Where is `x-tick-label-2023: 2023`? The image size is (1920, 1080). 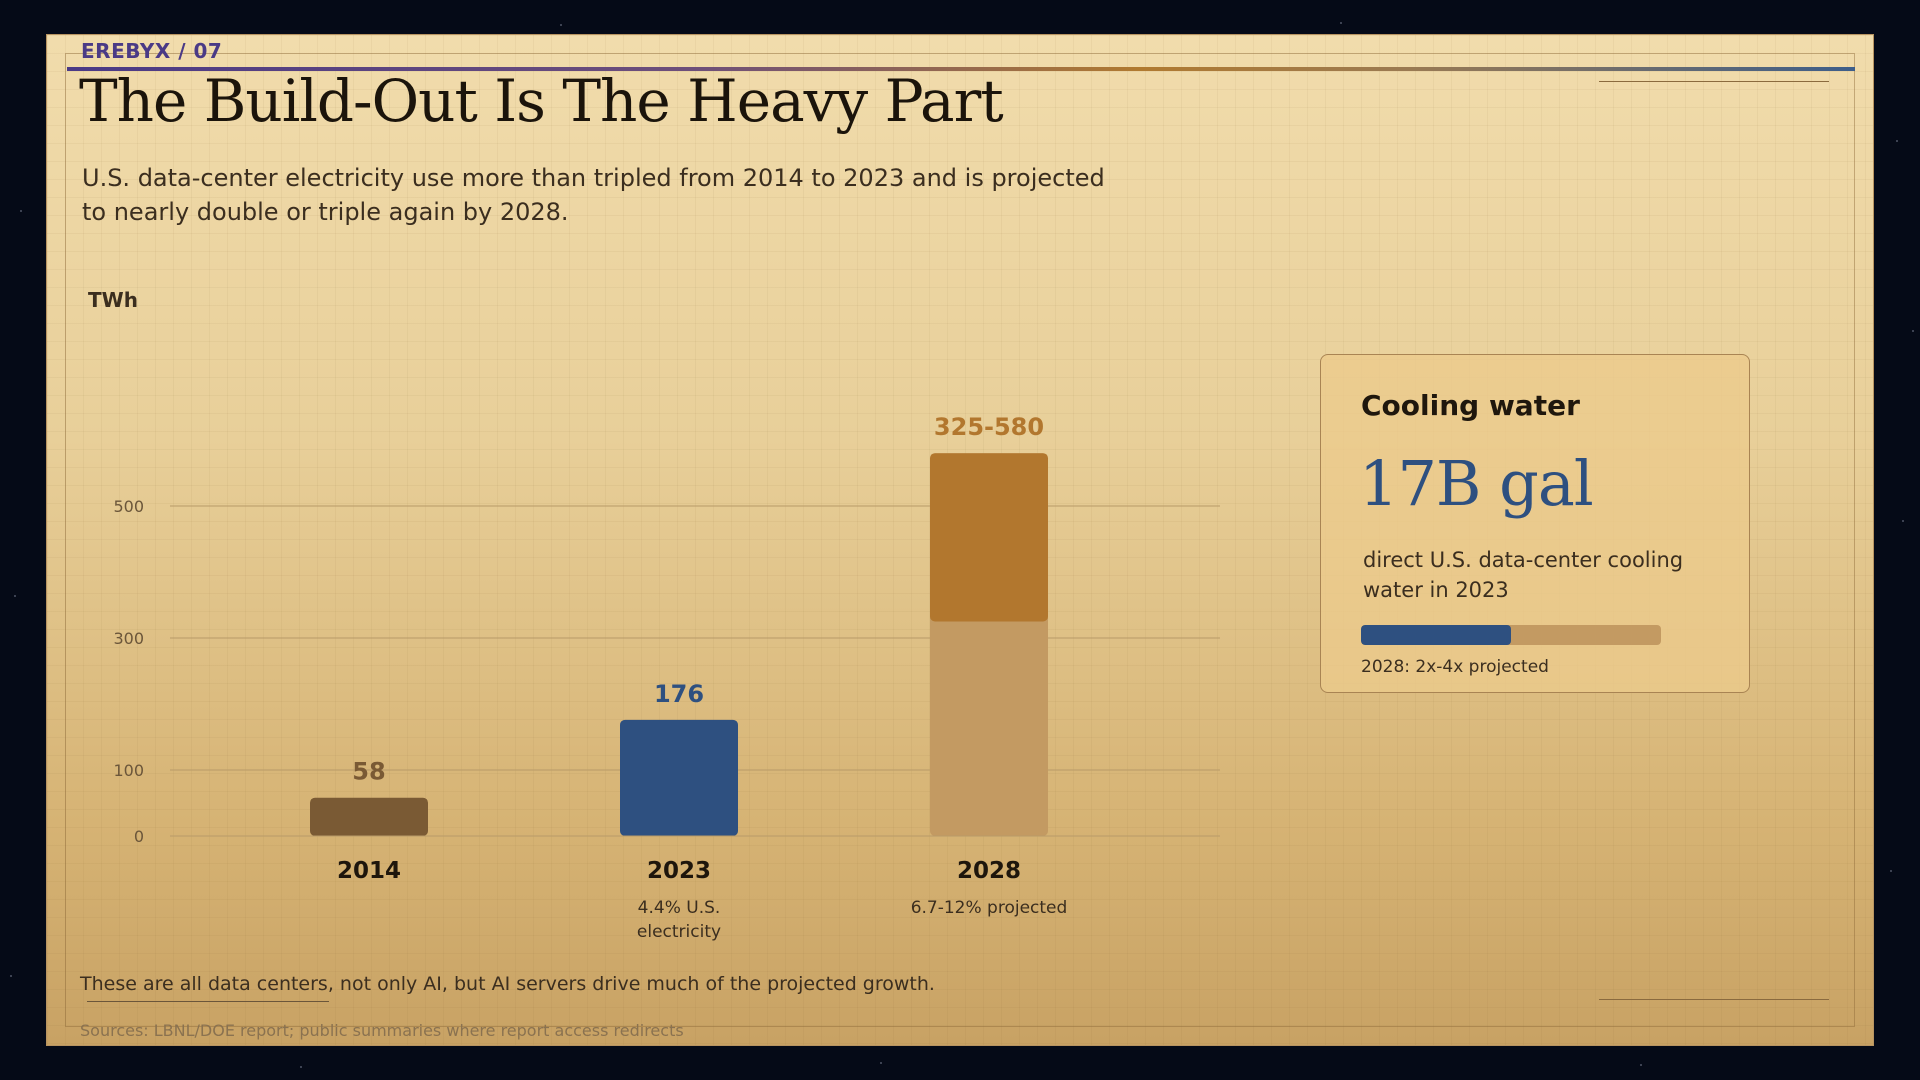
x-tick-label-2023: 2023 is located at coordinates (679, 871).